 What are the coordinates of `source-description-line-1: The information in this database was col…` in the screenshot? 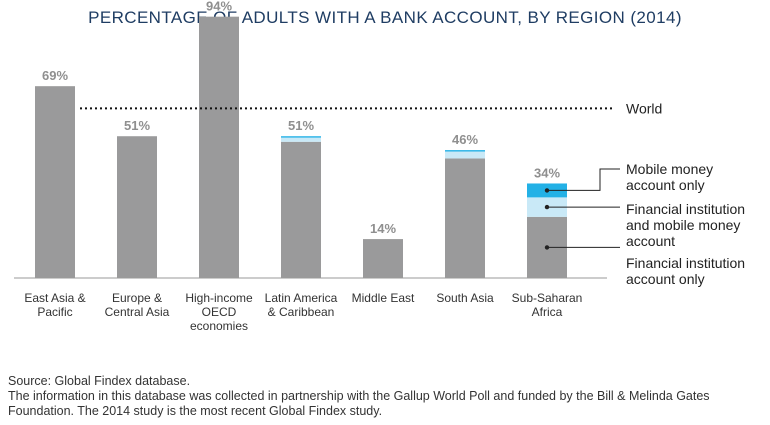 It's located at (359, 396).